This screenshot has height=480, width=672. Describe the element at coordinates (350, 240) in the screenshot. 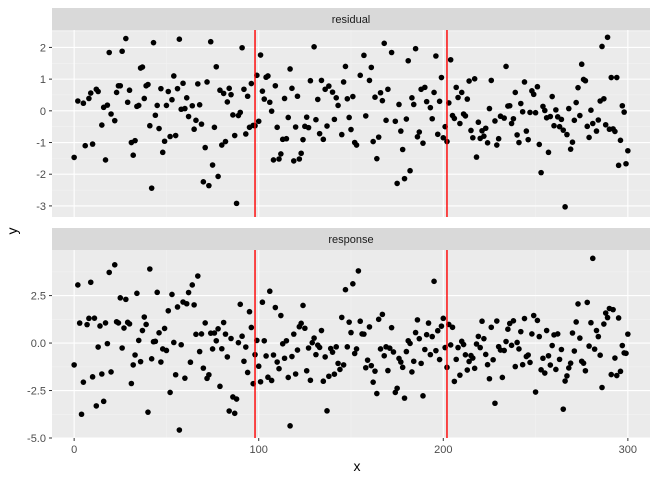

I see `facet-strip-label: response` at that location.